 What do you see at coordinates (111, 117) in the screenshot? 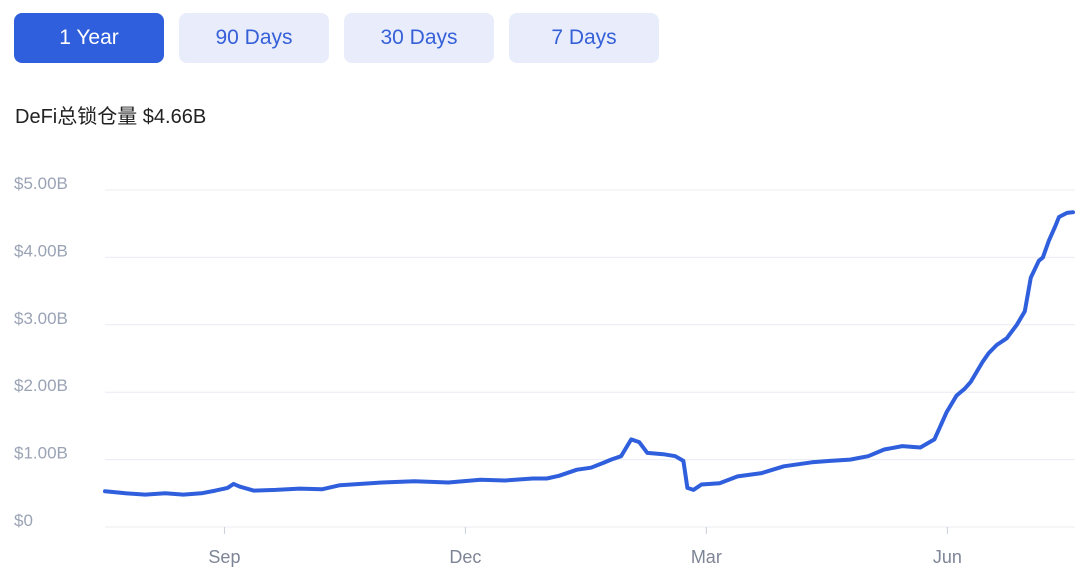
I see `chart-title: DeFi总锁仓量 $4.66B` at bounding box center [111, 117].